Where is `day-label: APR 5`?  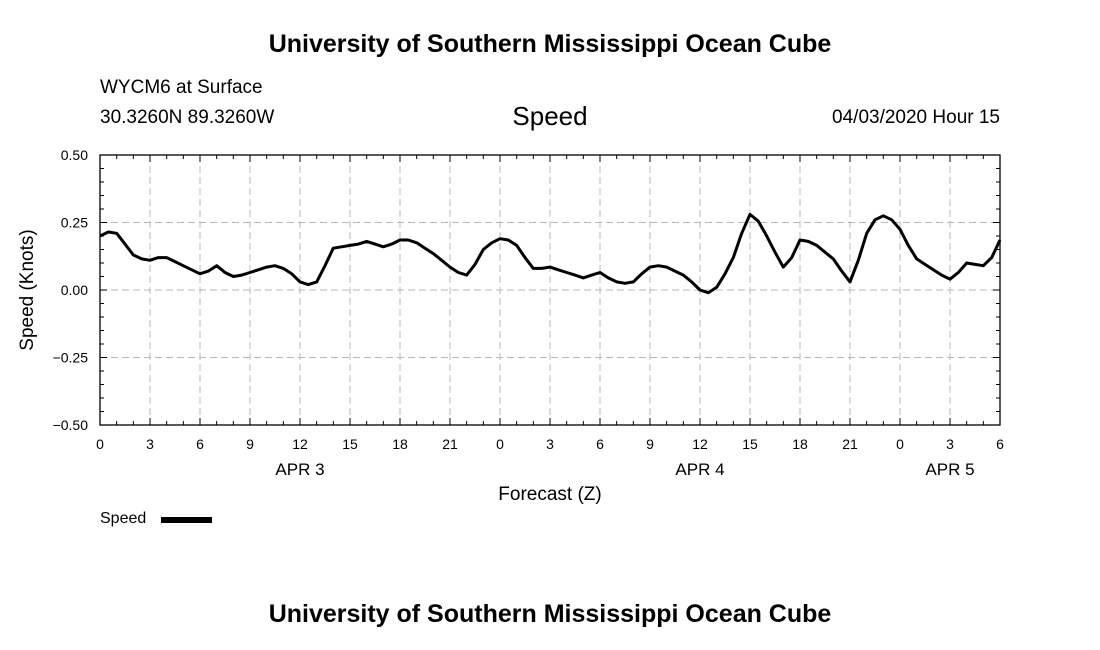
day-label: APR 5 is located at coordinates (949, 469).